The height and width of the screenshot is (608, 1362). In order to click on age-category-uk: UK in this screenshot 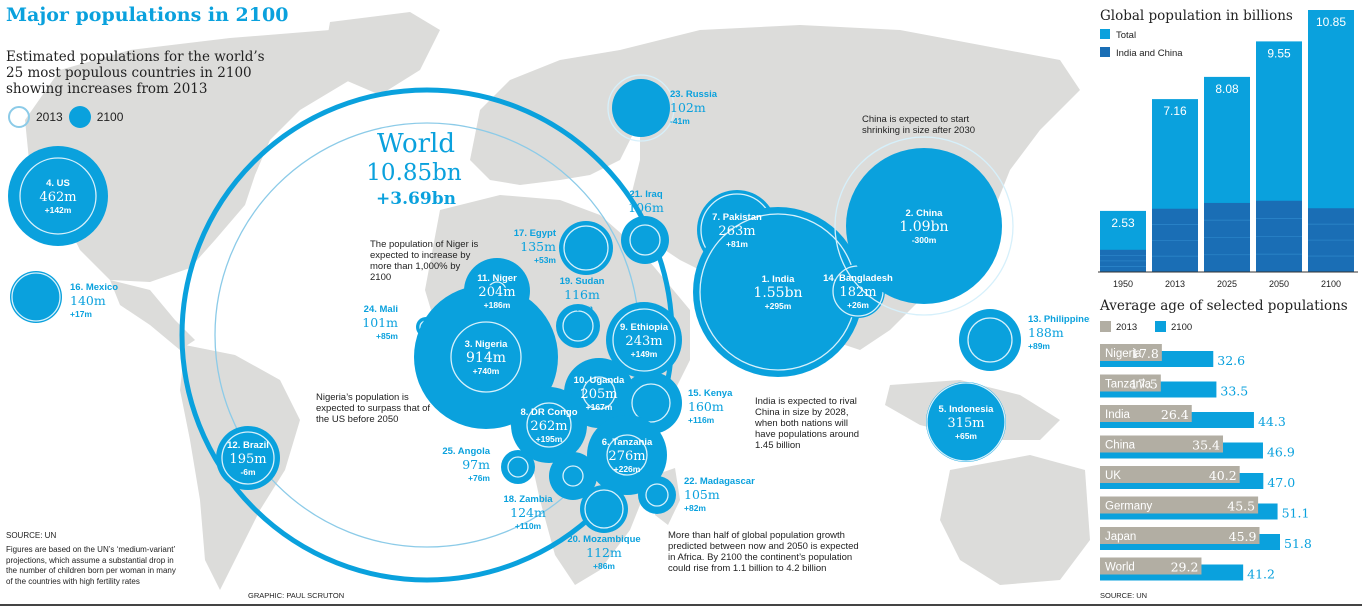, I will do `click(1113, 476)`.